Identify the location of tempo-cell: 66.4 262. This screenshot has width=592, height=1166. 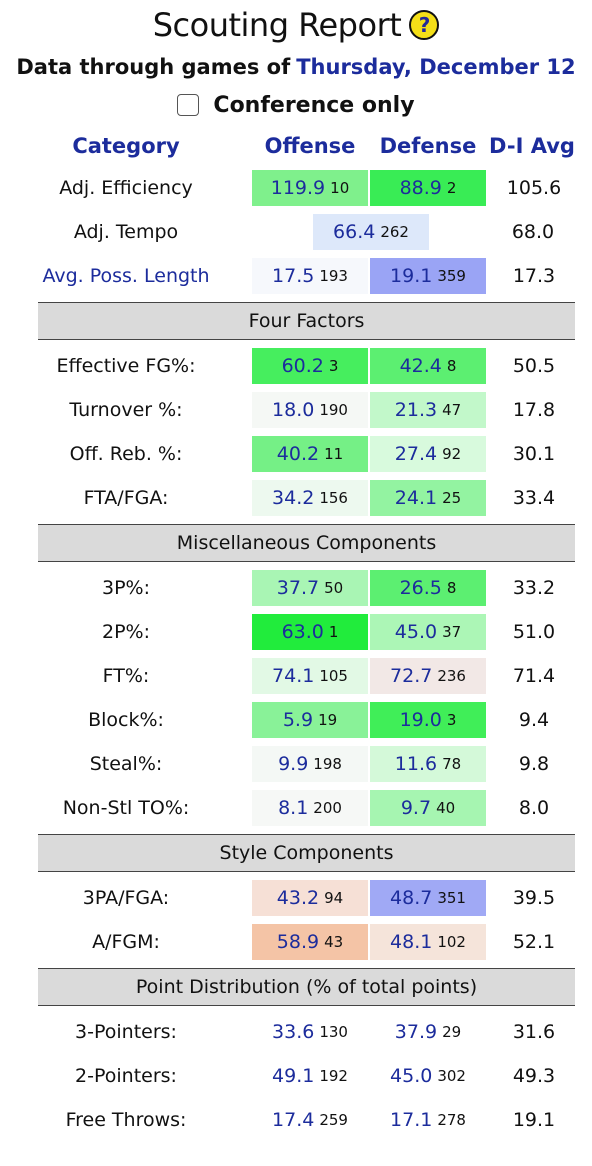
(371, 232).